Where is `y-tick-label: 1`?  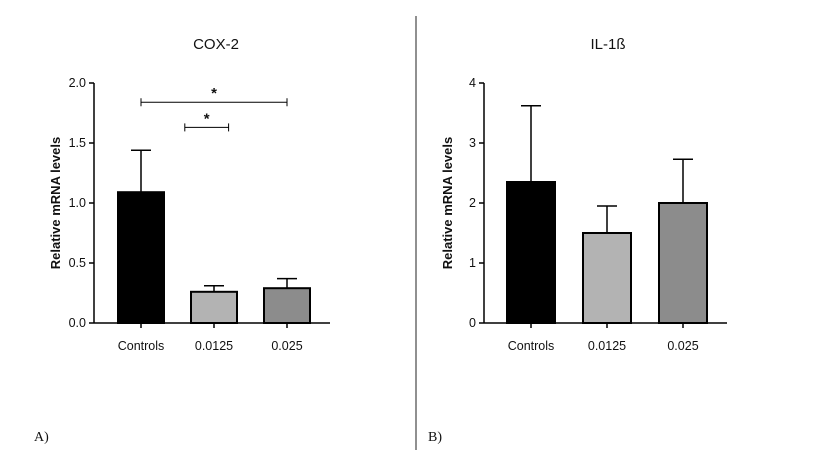 y-tick-label: 1 is located at coordinates (472, 263).